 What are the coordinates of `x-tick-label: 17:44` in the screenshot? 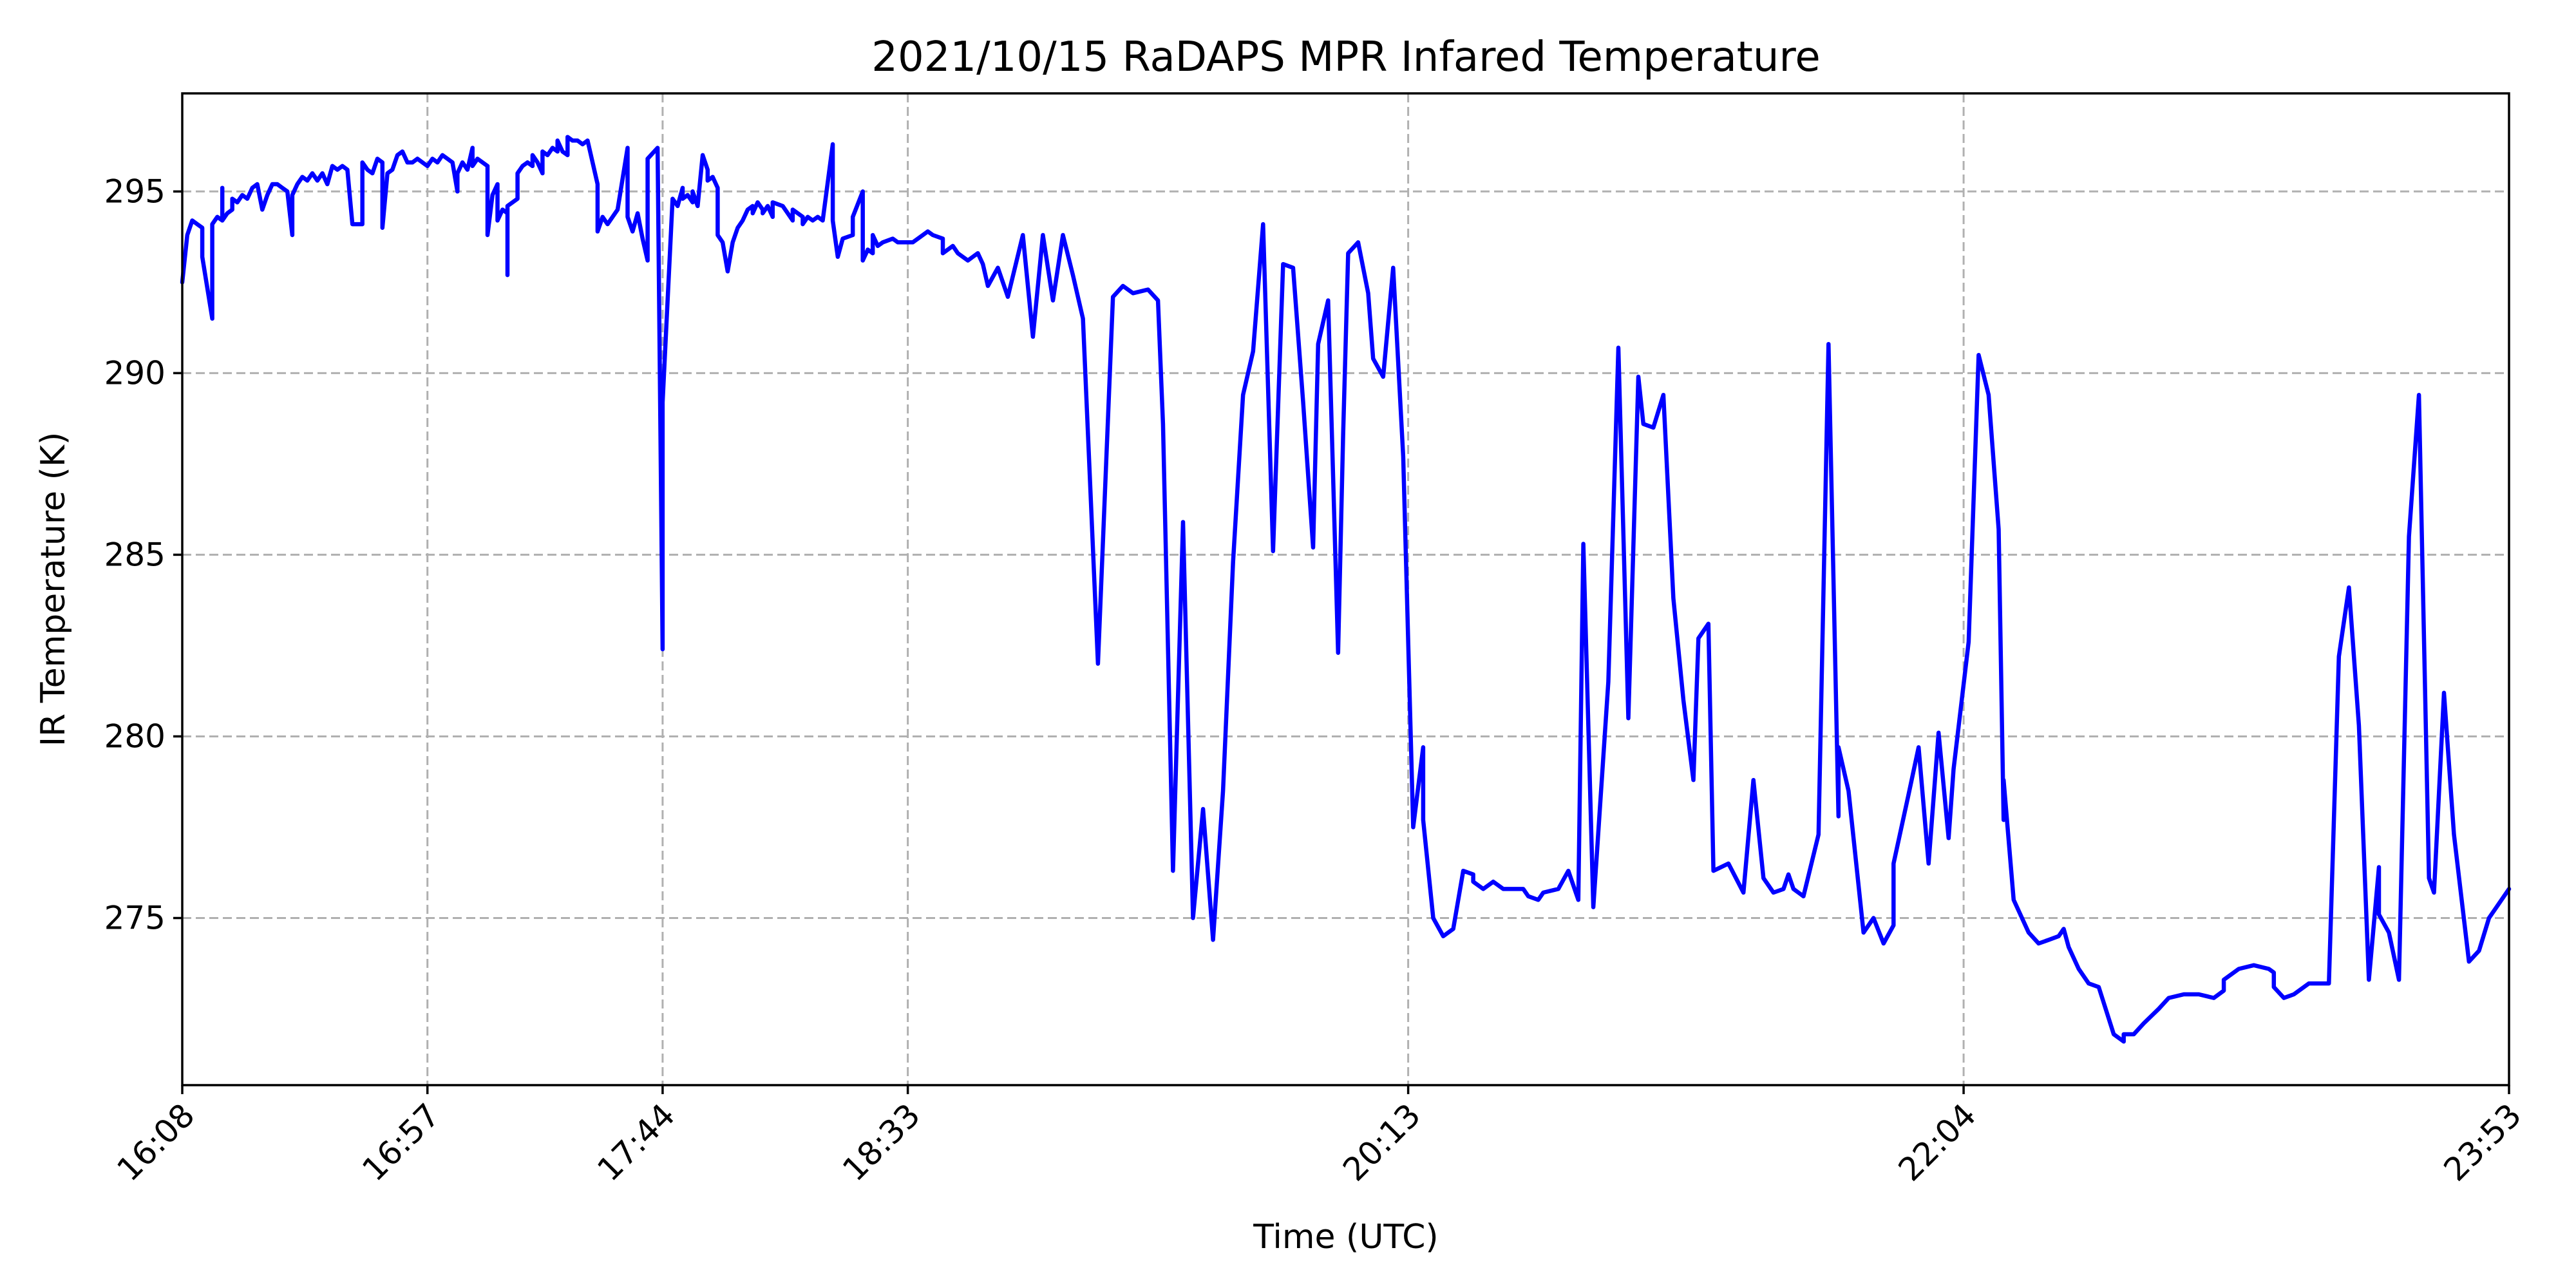 It's located at (636, 1142).